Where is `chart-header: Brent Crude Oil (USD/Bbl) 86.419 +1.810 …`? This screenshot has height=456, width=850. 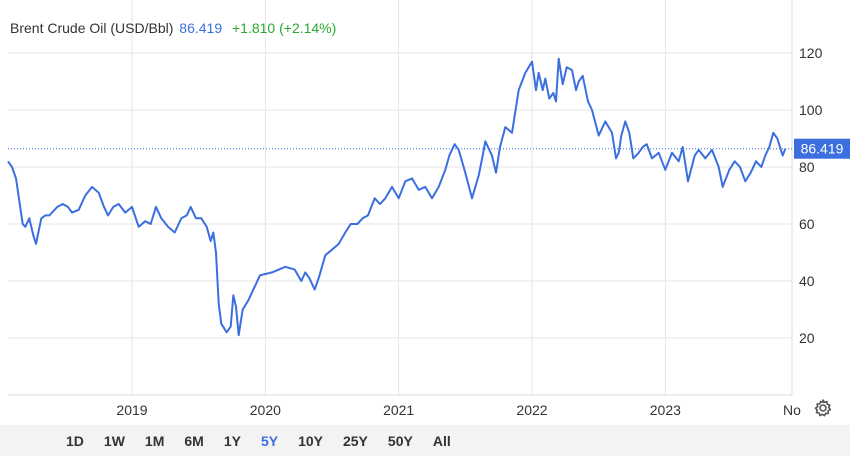
chart-header: Brent Crude Oil (USD/Bbl) 86.419 +1.810 … is located at coordinates (173, 28).